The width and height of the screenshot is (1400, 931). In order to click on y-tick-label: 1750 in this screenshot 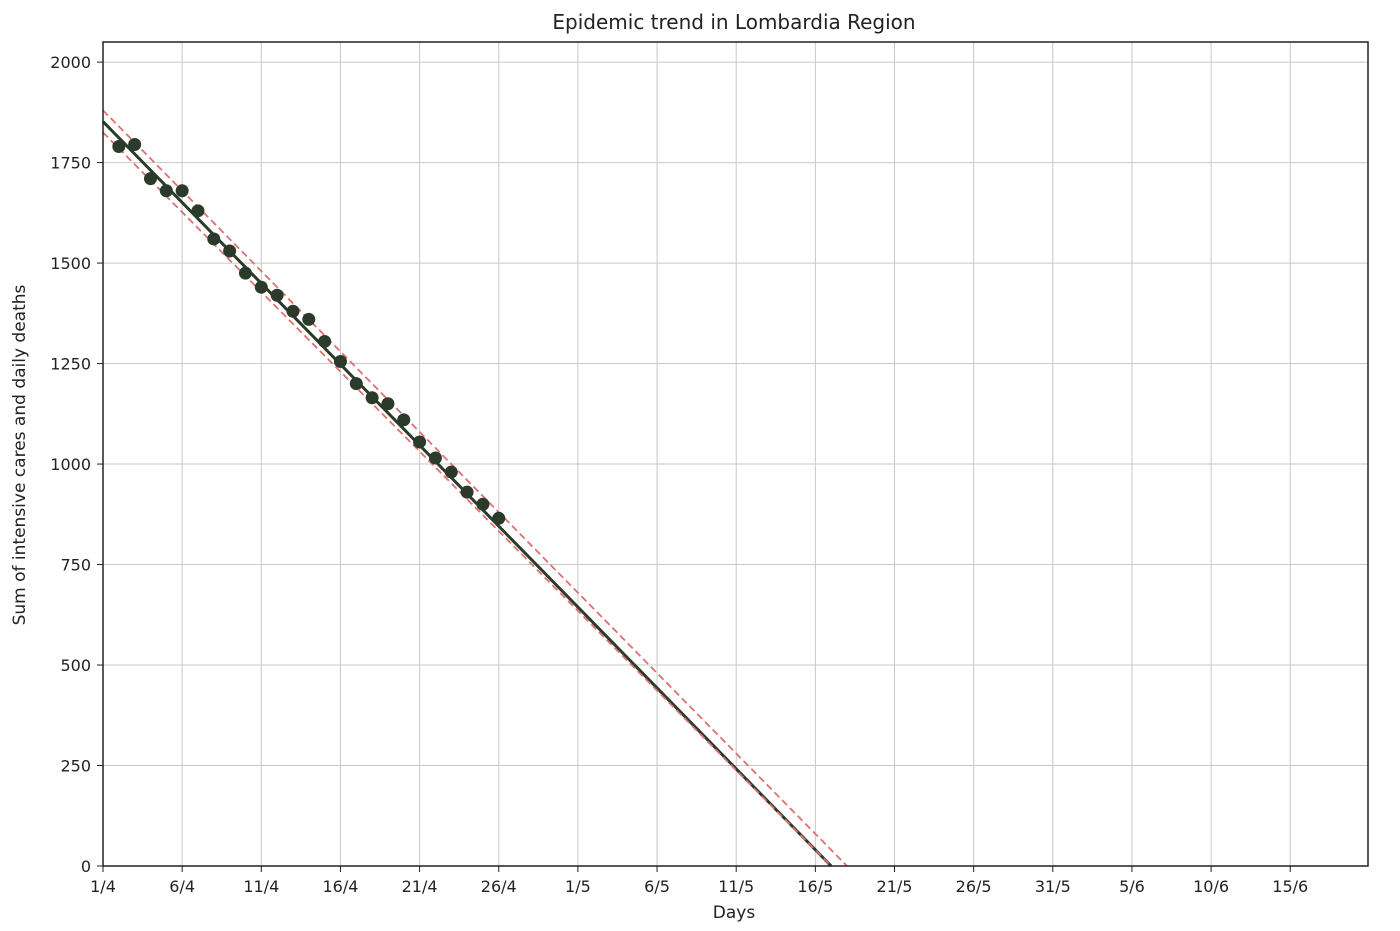, I will do `click(70, 163)`.